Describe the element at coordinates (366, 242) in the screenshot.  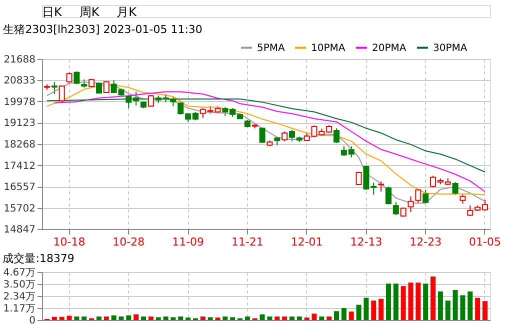
I see `x-tick-label: 12-13` at that location.